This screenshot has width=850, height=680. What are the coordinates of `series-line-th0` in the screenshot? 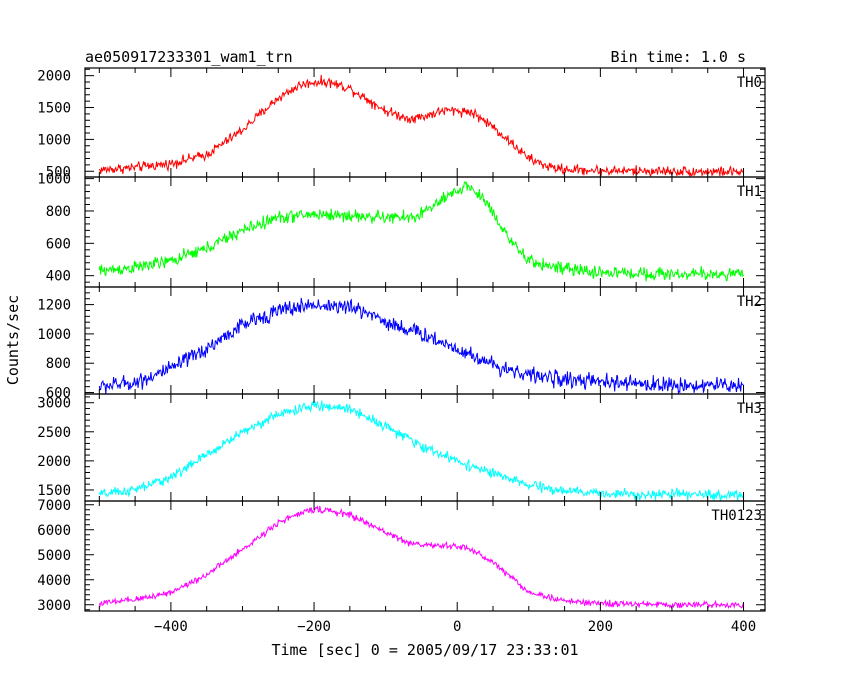 It's located at (421, 126).